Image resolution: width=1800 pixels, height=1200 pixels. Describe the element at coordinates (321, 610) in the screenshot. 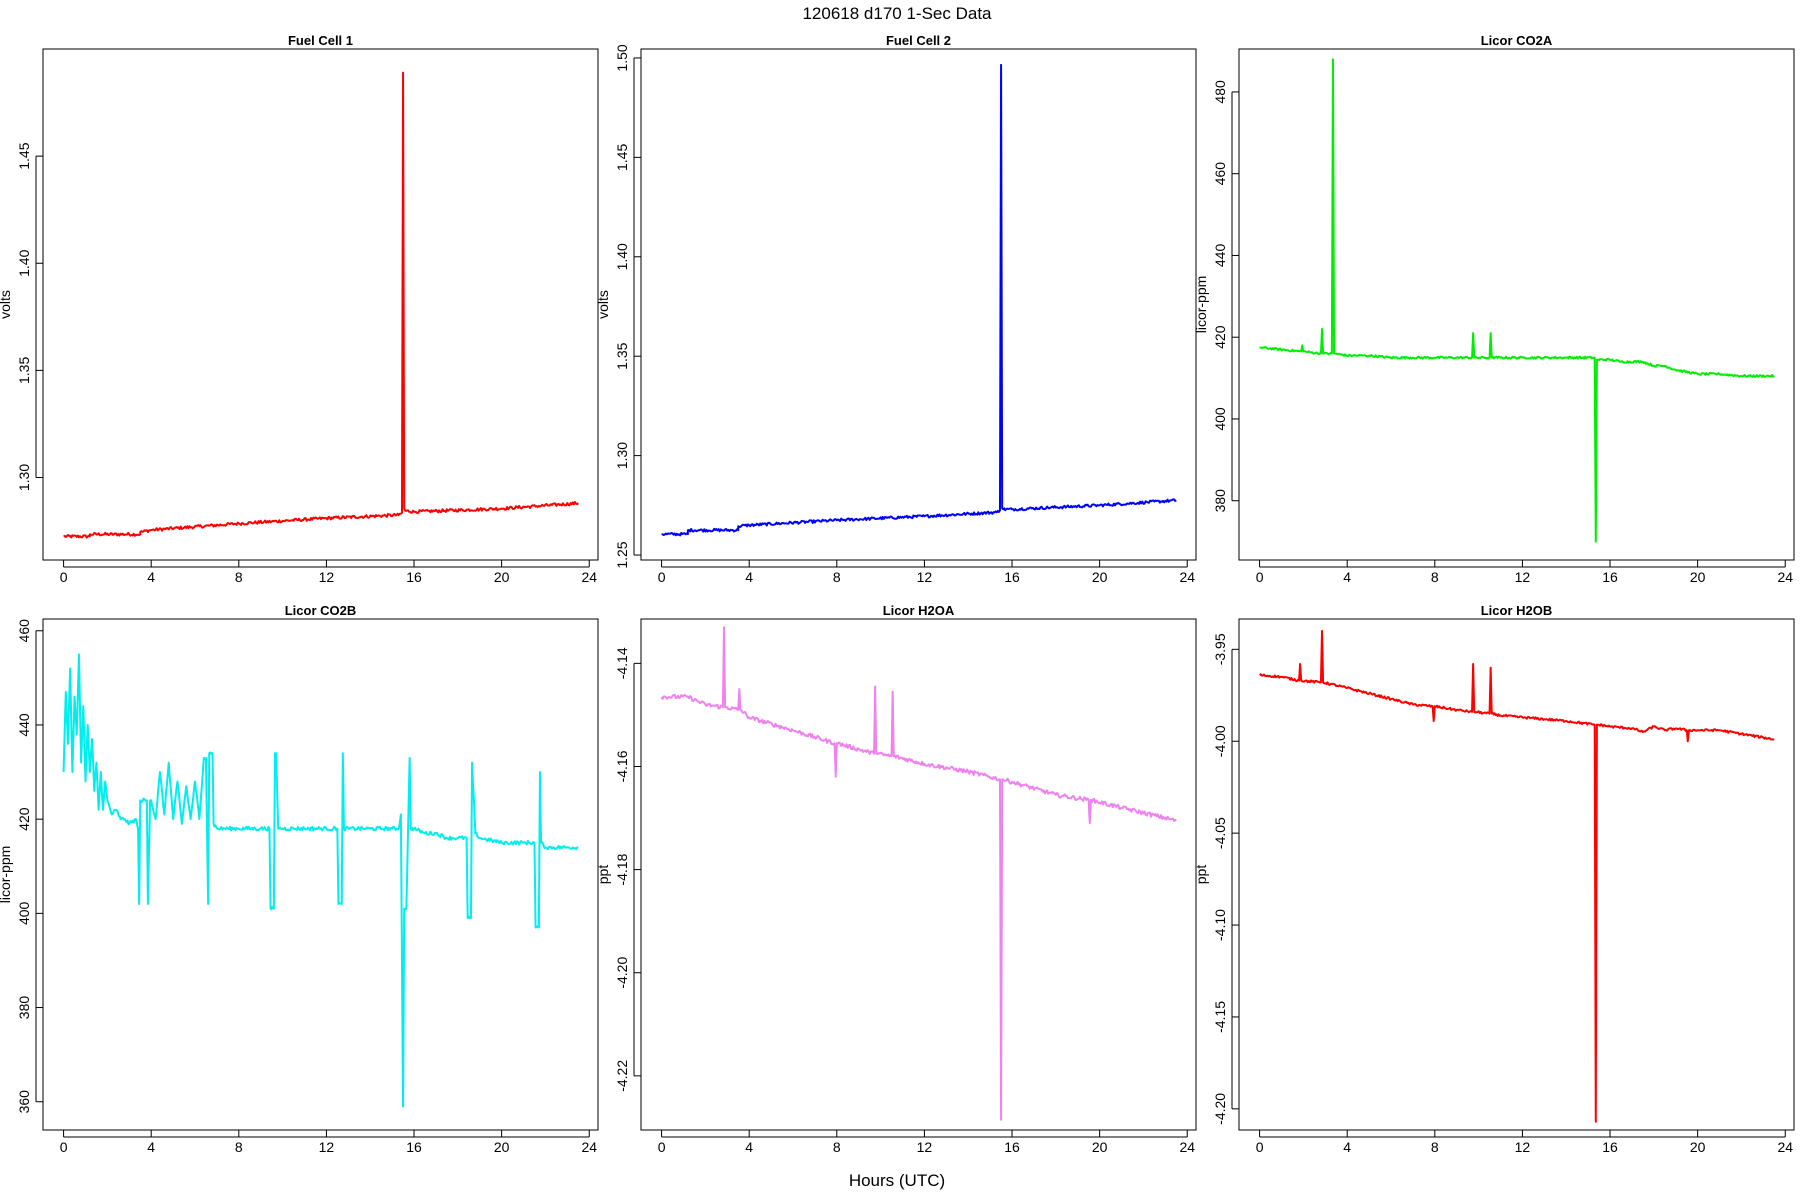

I see `panel-title: Licor CO2B` at that location.